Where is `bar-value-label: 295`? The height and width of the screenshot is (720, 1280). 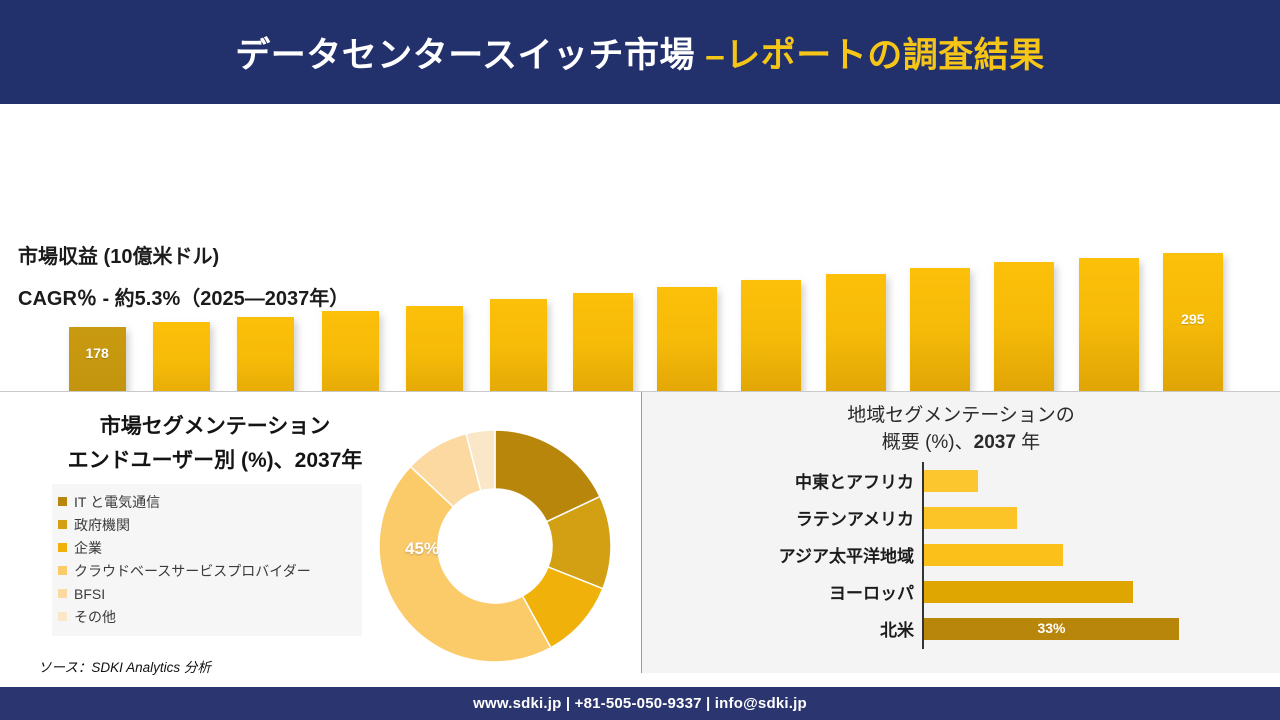
bar-value-label: 295 is located at coordinates (1193, 319).